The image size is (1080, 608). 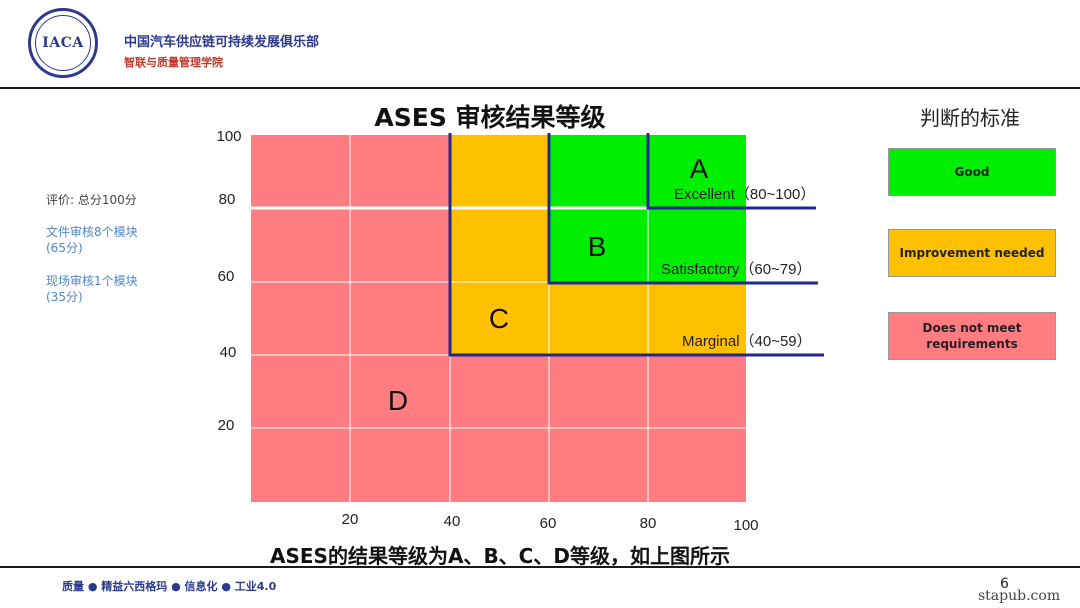 What do you see at coordinates (64, 248) in the screenshot?
I see `doc-audit-line2: (65分)` at bounding box center [64, 248].